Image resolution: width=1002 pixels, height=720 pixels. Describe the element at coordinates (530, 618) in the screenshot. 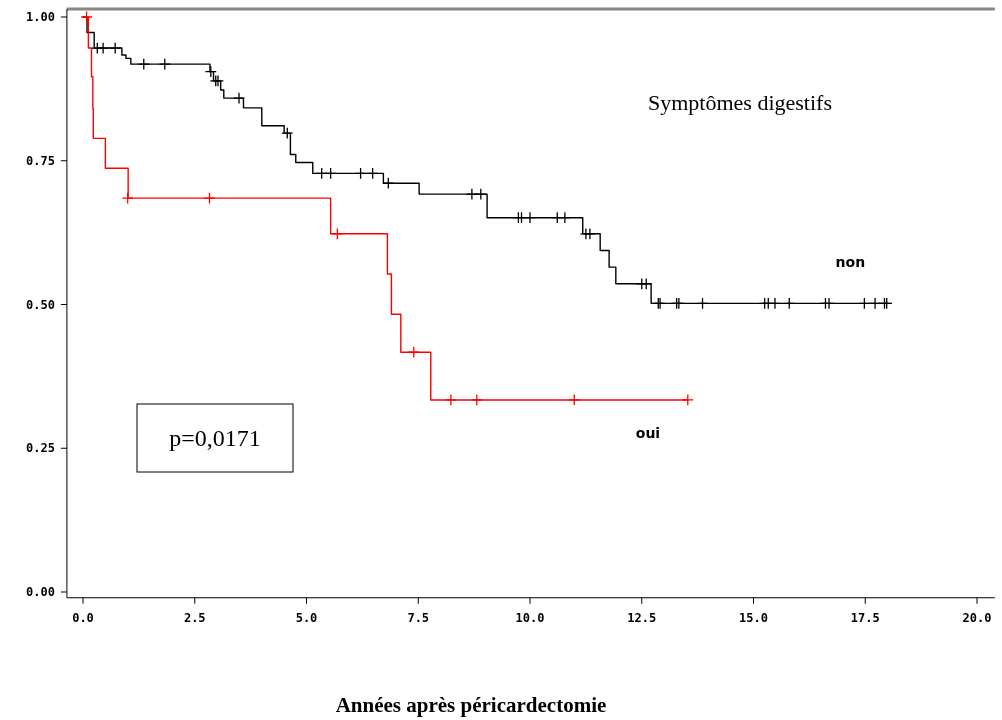

I see `x-tick-label: 10.0` at that location.